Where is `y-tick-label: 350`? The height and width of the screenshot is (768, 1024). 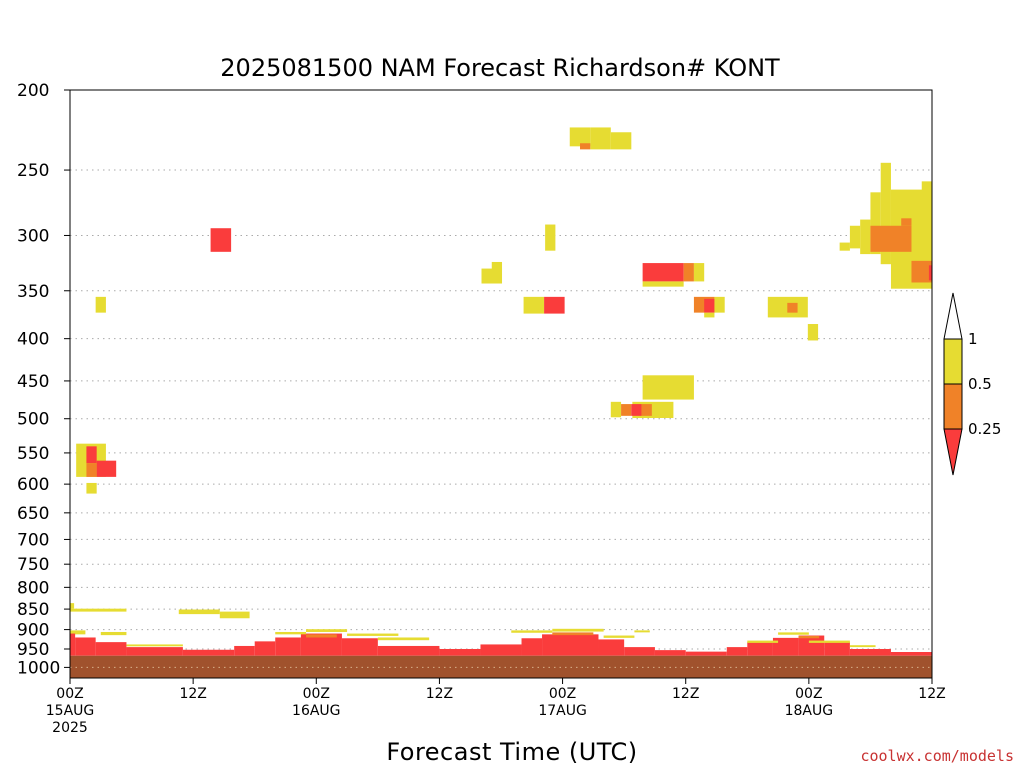
y-tick-label: 350 is located at coordinates (33, 292).